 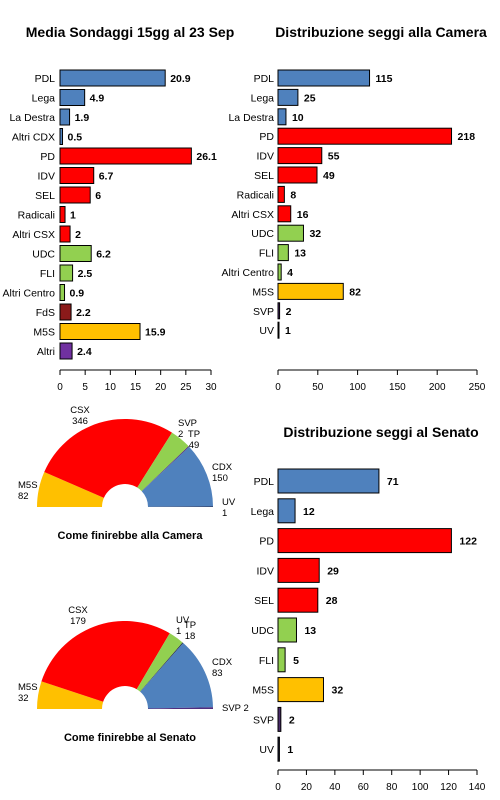 What do you see at coordinates (125, 156) in the screenshot?
I see `polls-bar-PD` at bounding box center [125, 156].